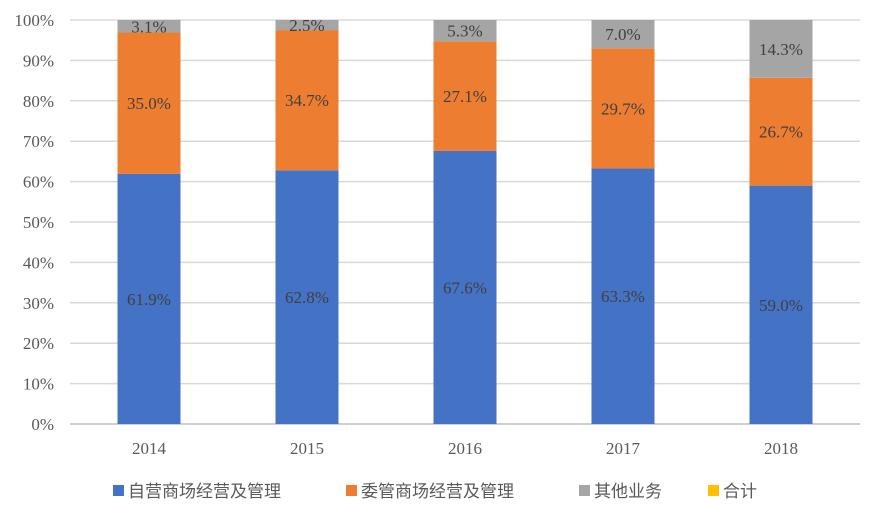 The height and width of the screenshot is (514, 879). Describe the element at coordinates (623, 448) in the screenshot. I see `x-tick-label: 2017` at that location.